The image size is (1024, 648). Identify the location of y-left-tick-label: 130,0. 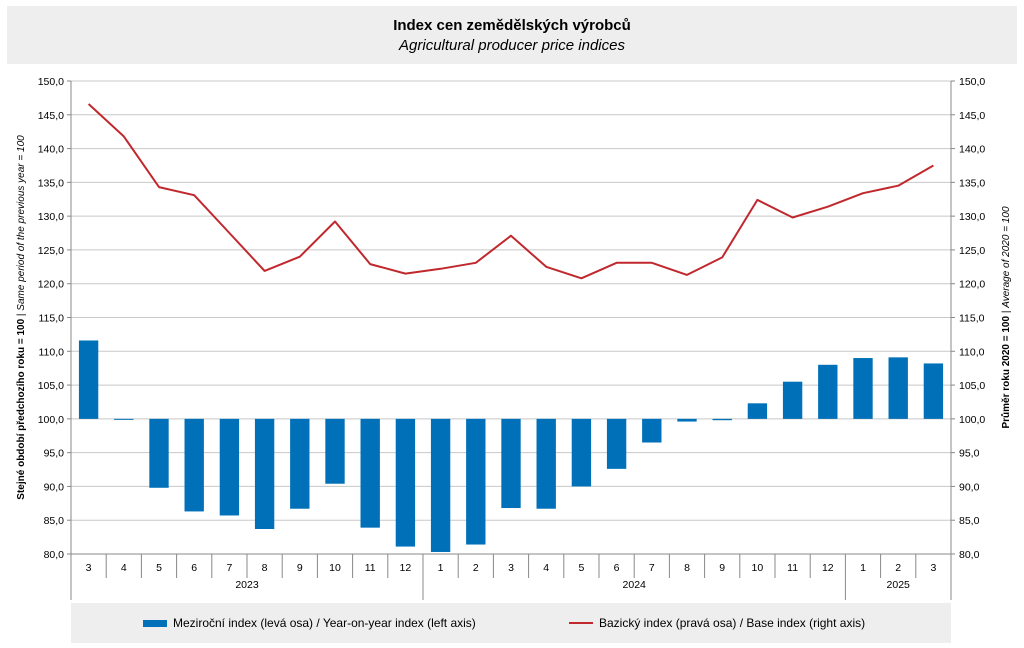
(51, 217).